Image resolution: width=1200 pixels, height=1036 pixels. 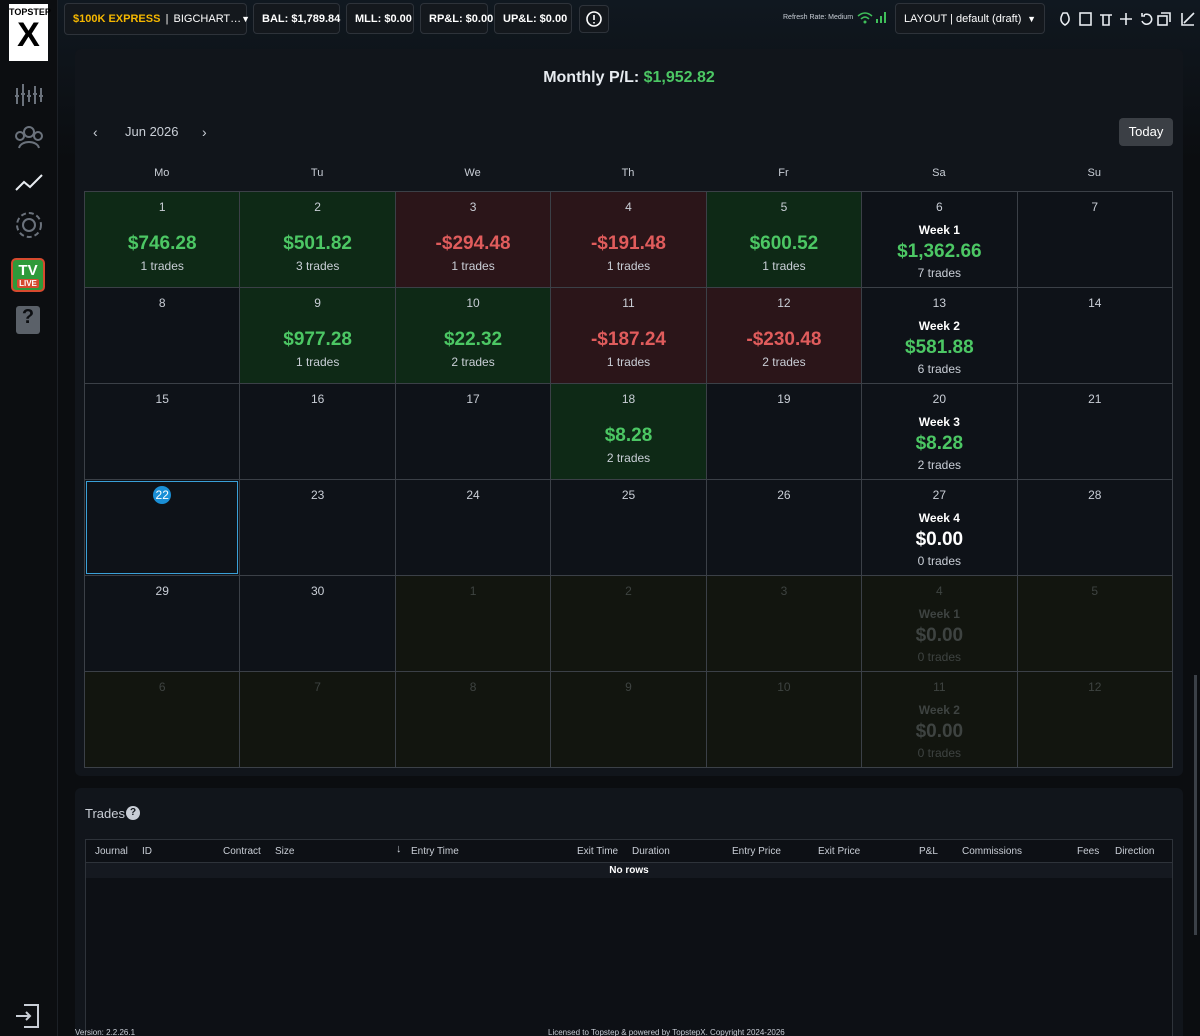 I want to click on day-cell: 2 $501.82 3 trades, so click(x=317, y=239).